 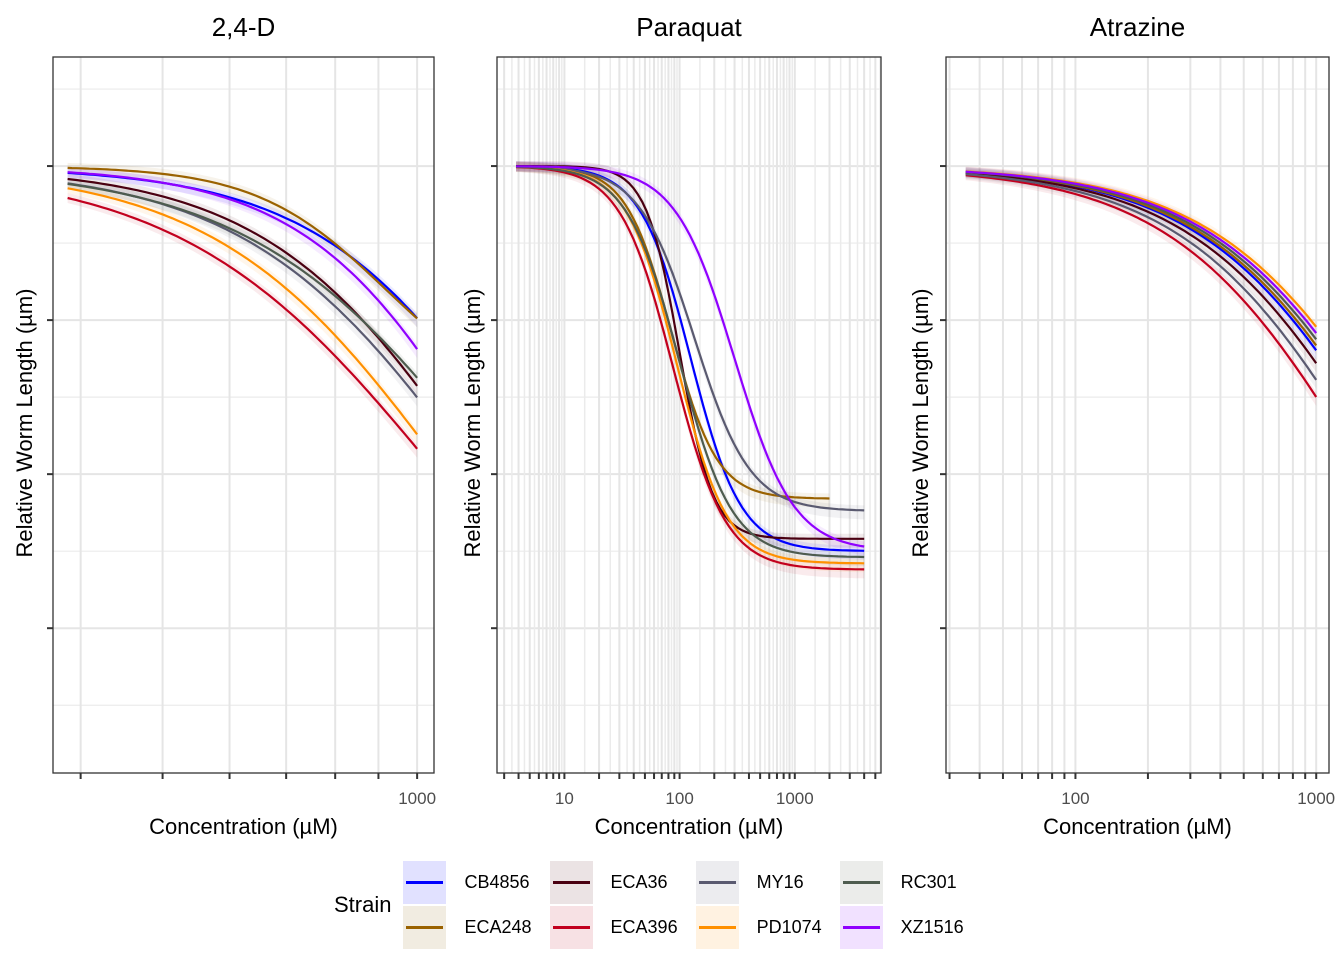 I want to click on legend-key-my16, so click(x=717, y=882).